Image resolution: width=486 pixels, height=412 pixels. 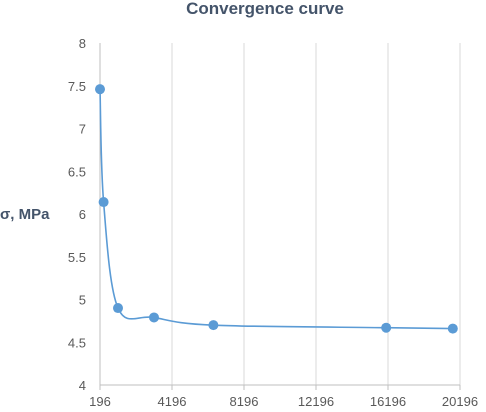 What do you see at coordinates (316, 401) in the screenshot?
I see `x-tick-label: 12196` at bounding box center [316, 401].